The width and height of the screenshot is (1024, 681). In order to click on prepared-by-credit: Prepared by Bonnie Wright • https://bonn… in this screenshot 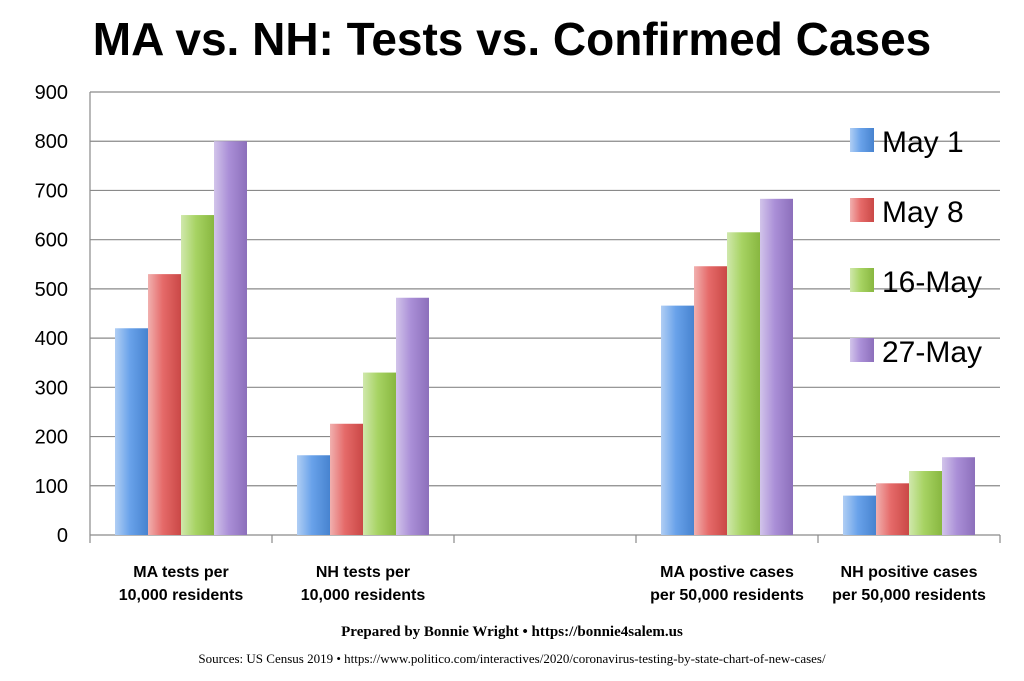, I will do `click(512, 632)`.